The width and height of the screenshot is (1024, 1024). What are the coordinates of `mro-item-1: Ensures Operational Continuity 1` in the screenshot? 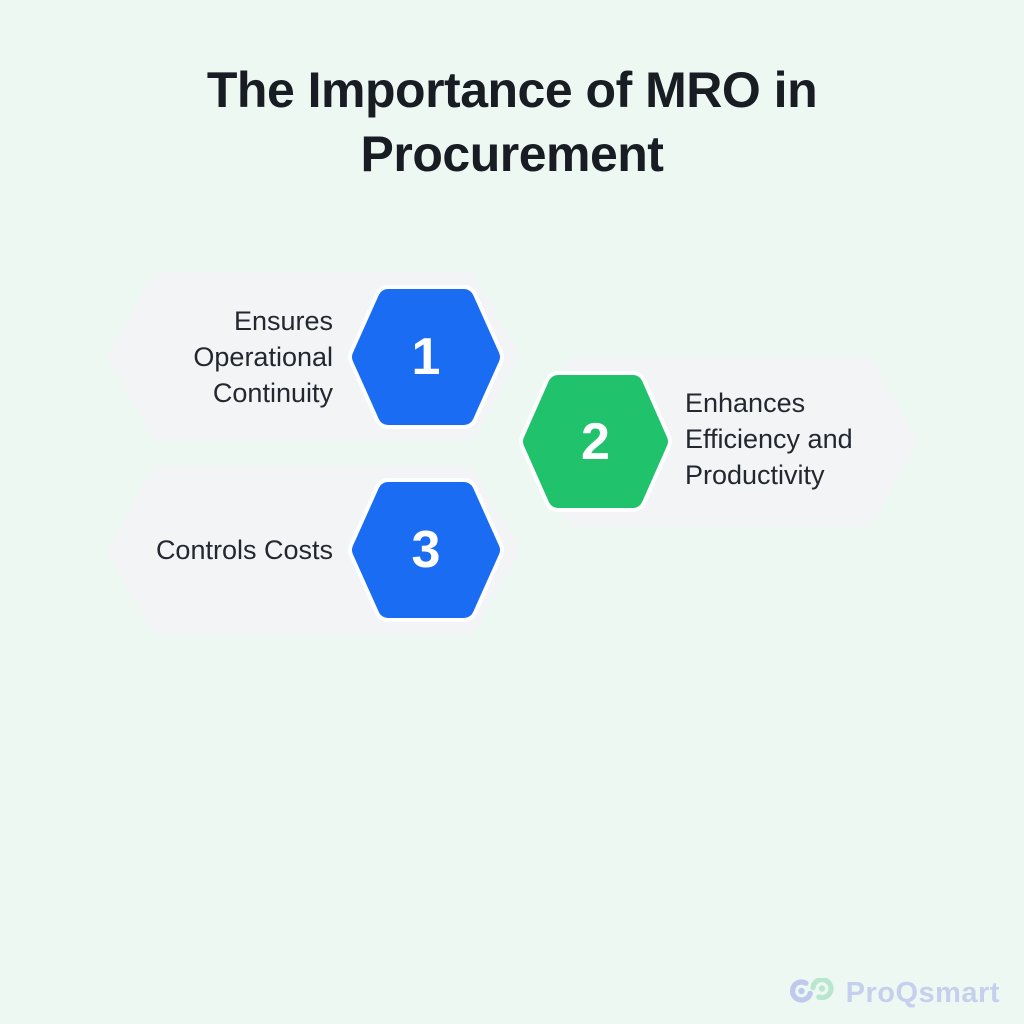 It's located at (312, 357).